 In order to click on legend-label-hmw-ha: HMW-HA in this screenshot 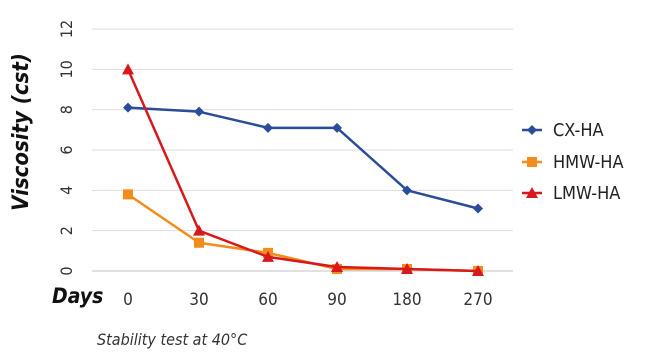, I will do `click(588, 162)`.